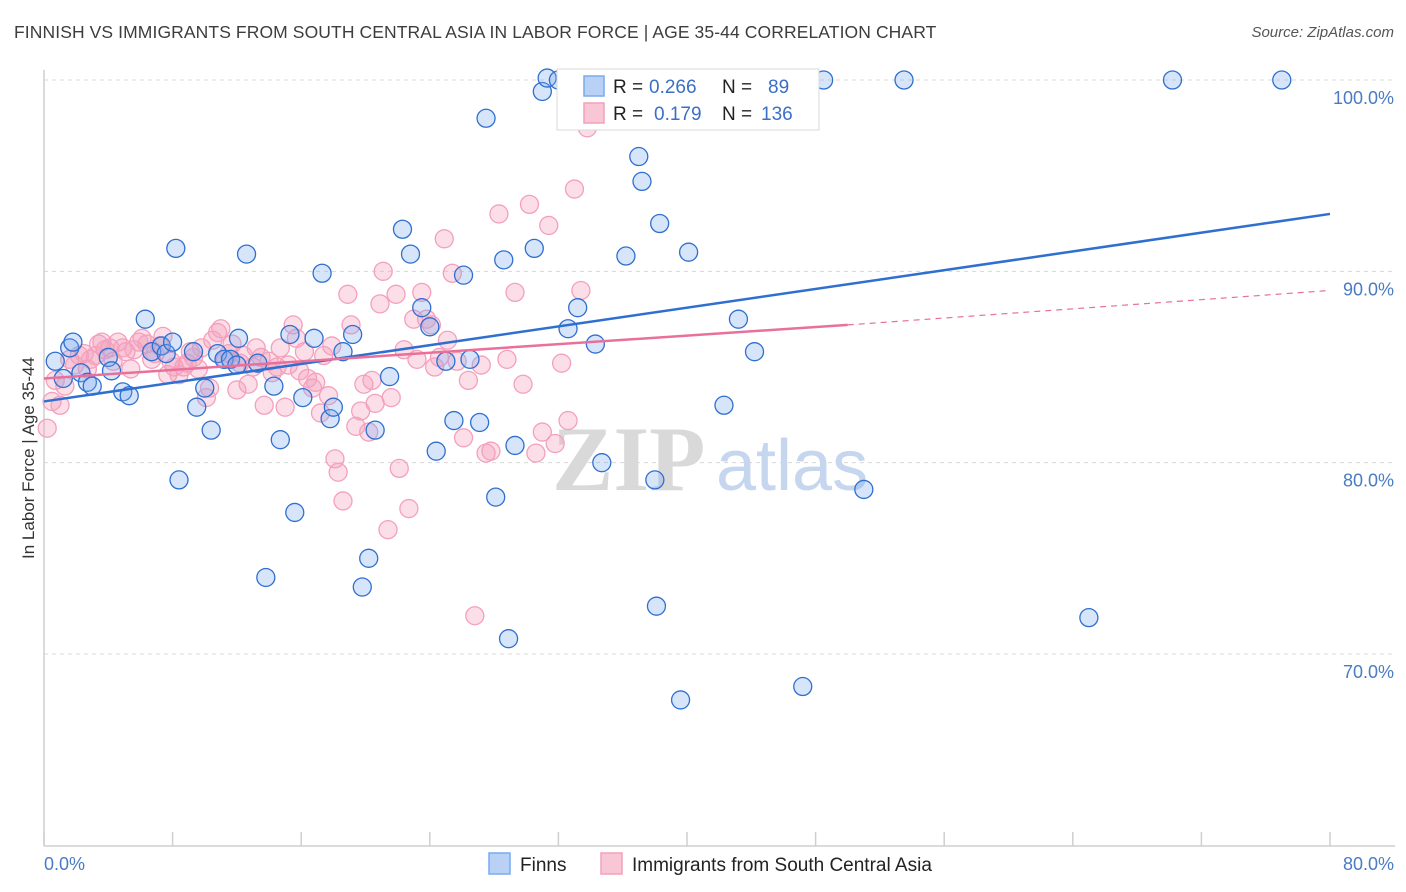  I want to click on legend-top: R = 0.266 N = 89 R = 0.179 N = 136, so click(688, 99).